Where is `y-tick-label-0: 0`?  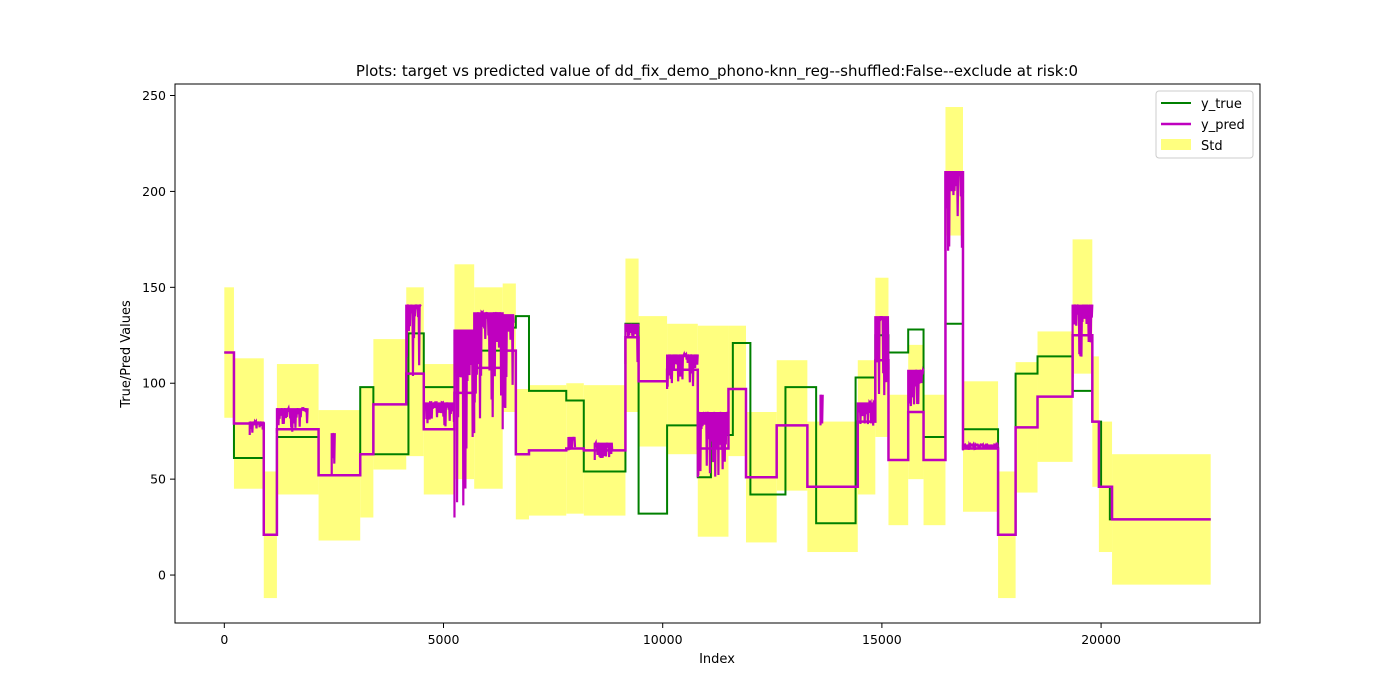 y-tick-label-0: 0 is located at coordinates (162, 575).